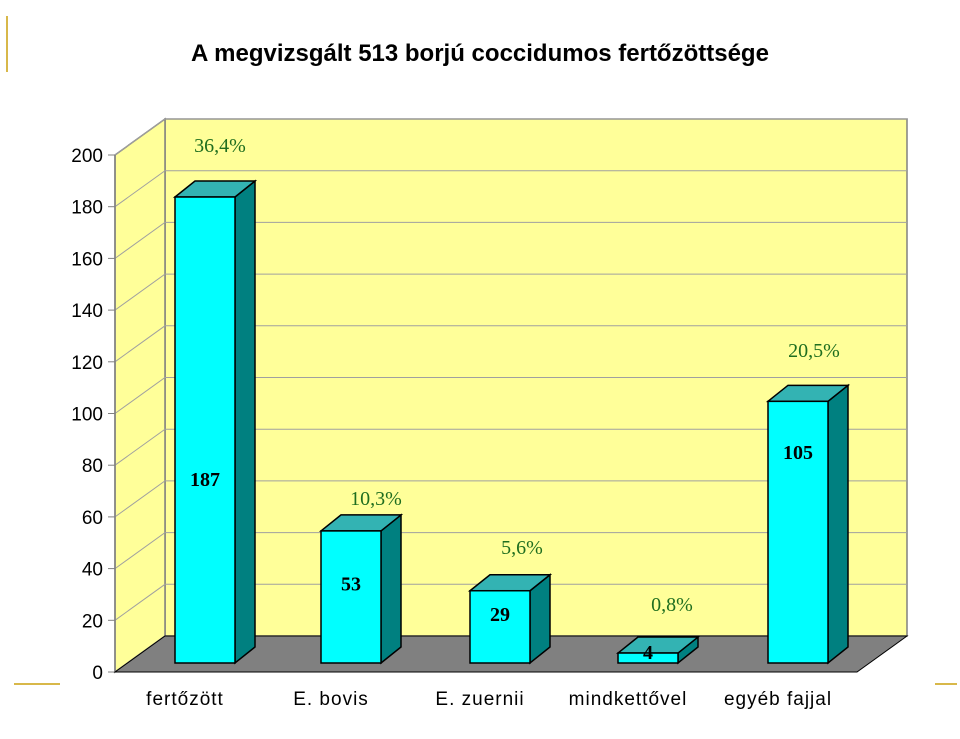 Image resolution: width=960 pixels, height=739 pixels. What do you see at coordinates (87, 415) in the screenshot?
I see `y-tick-label: 100` at bounding box center [87, 415].